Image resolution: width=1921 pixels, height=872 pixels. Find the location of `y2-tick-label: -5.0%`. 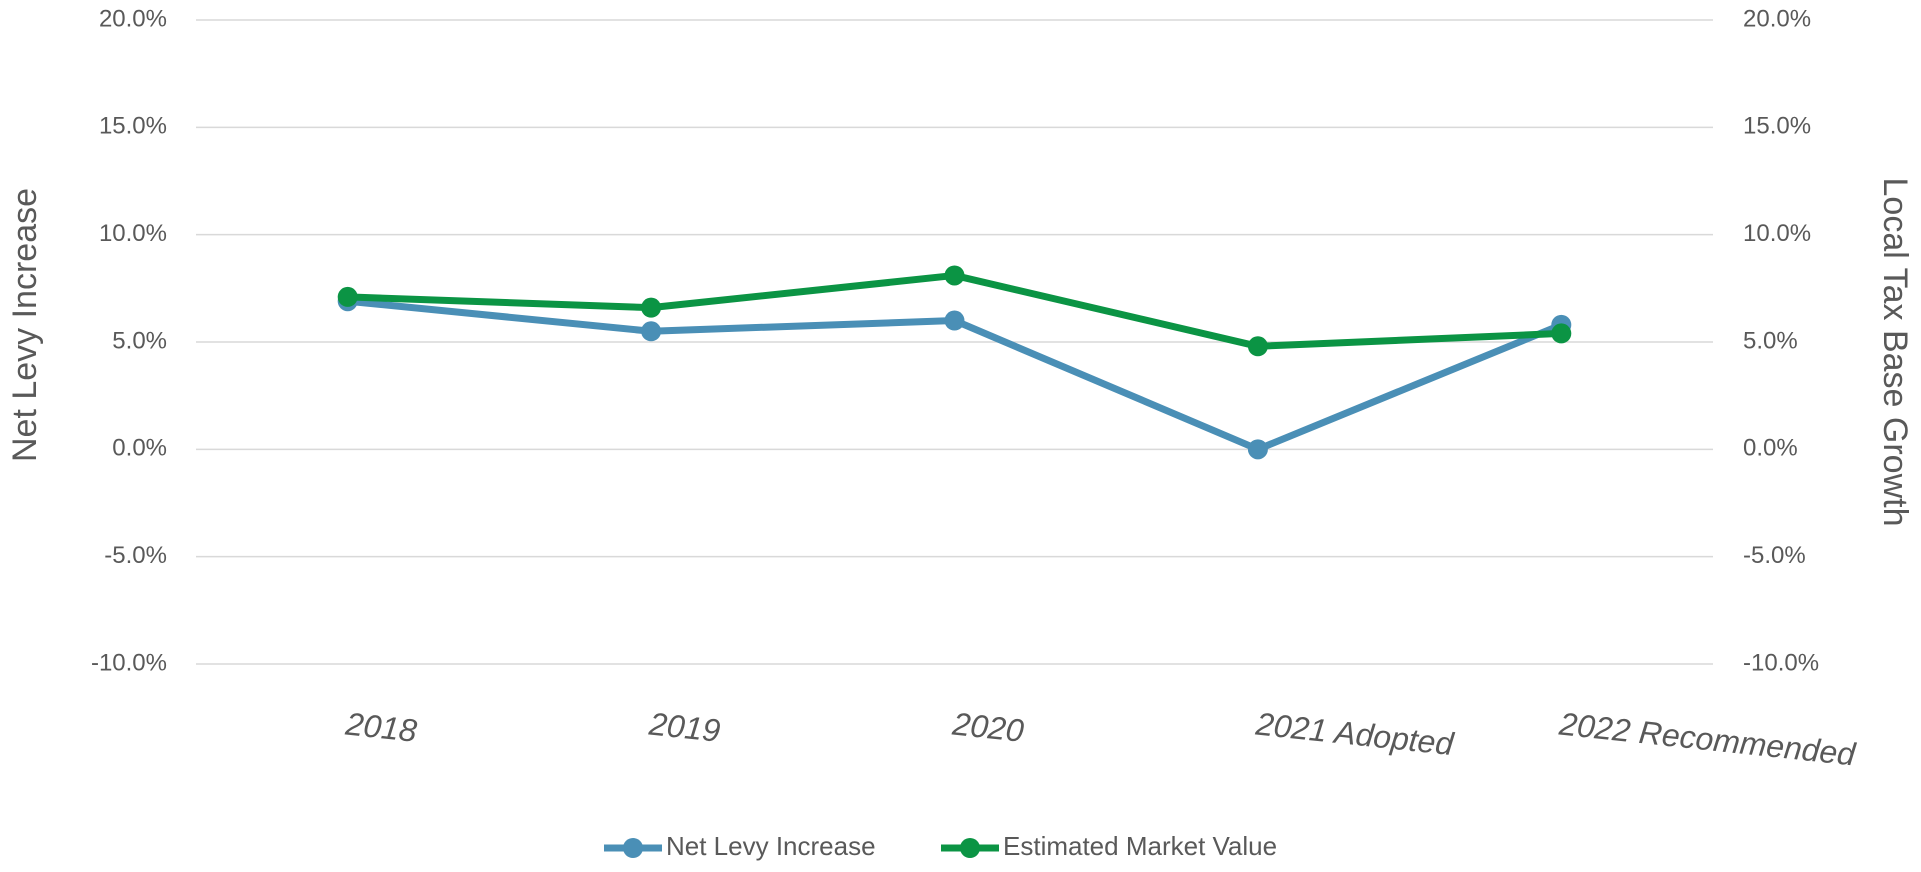

y2-tick-label: -5.0% is located at coordinates (1774, 555).